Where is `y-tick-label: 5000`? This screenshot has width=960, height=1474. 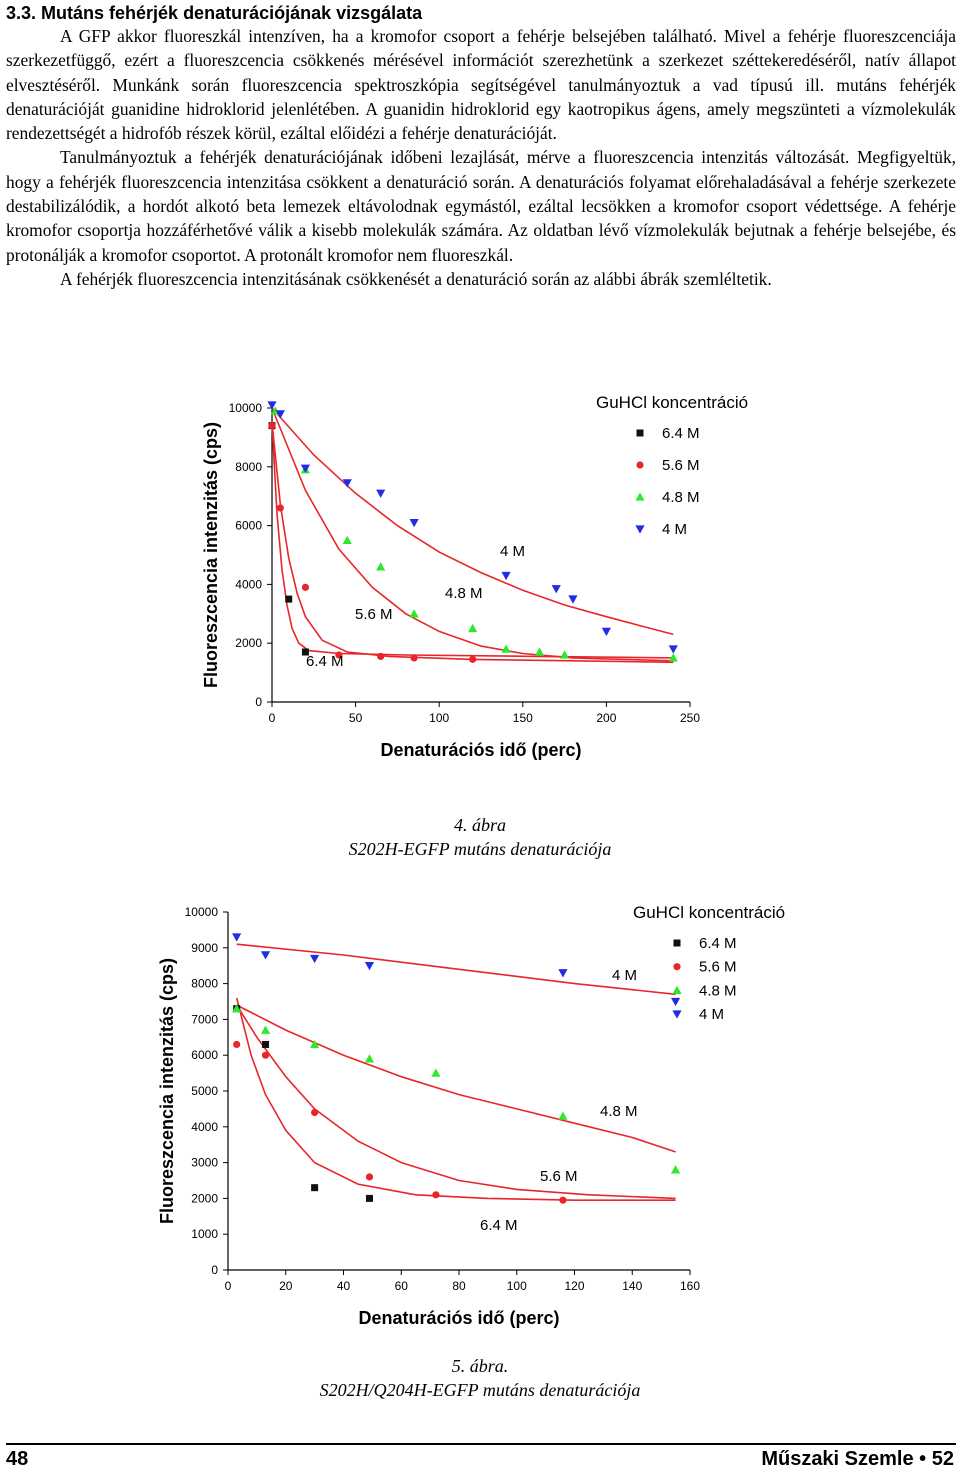 y-tick-label: 5000 is located at coordinates (204, 1091).